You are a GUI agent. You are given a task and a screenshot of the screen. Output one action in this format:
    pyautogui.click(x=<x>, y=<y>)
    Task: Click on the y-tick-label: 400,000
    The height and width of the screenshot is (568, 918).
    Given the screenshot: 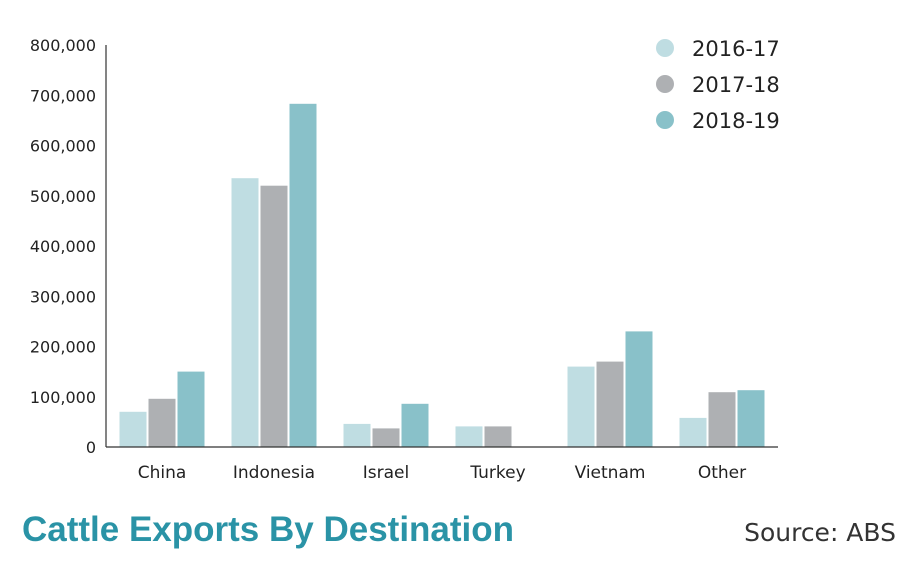 What is the action you would take?
    pyautogui.click(x=63, y=246)
    